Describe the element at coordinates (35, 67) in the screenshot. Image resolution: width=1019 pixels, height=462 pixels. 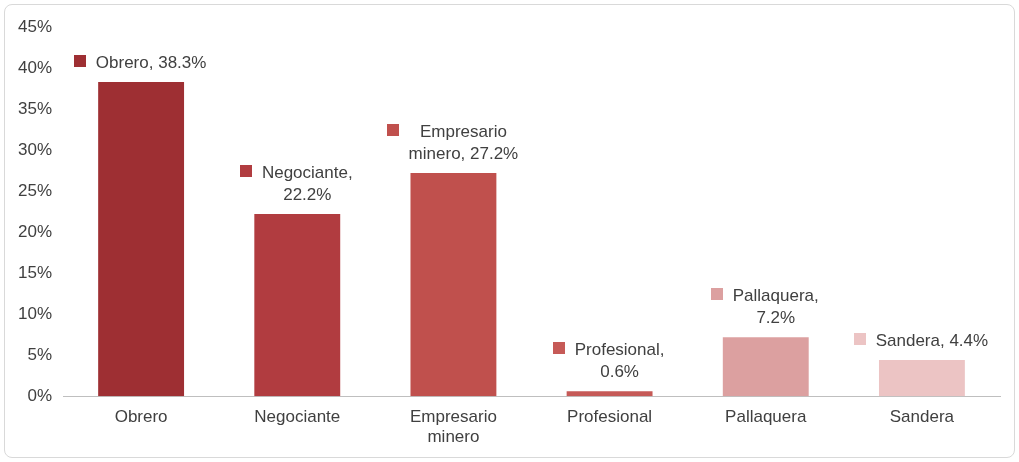
I see `y-tick-label: 40%` at that location.